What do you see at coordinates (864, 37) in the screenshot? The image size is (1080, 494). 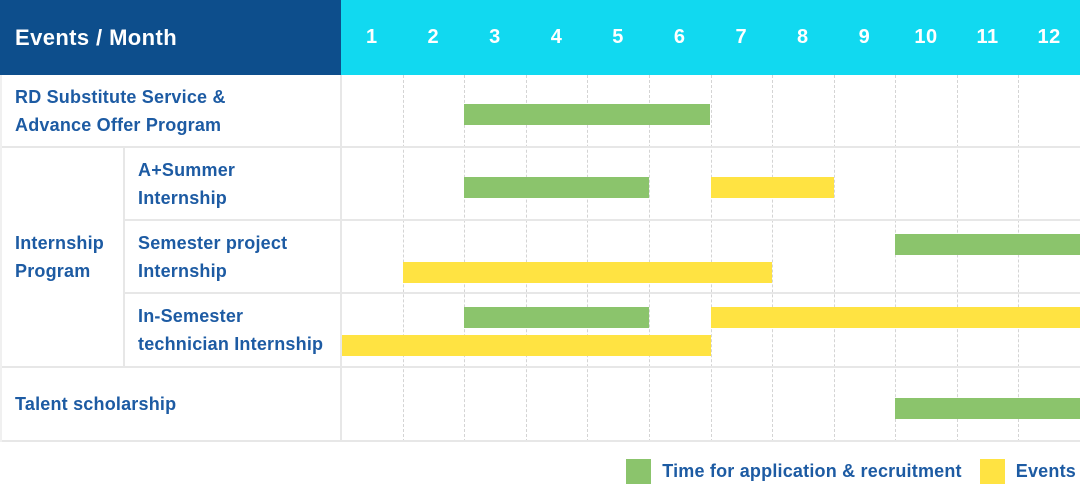 I see `month-header-9: 9` at bounding box center [864, 37].